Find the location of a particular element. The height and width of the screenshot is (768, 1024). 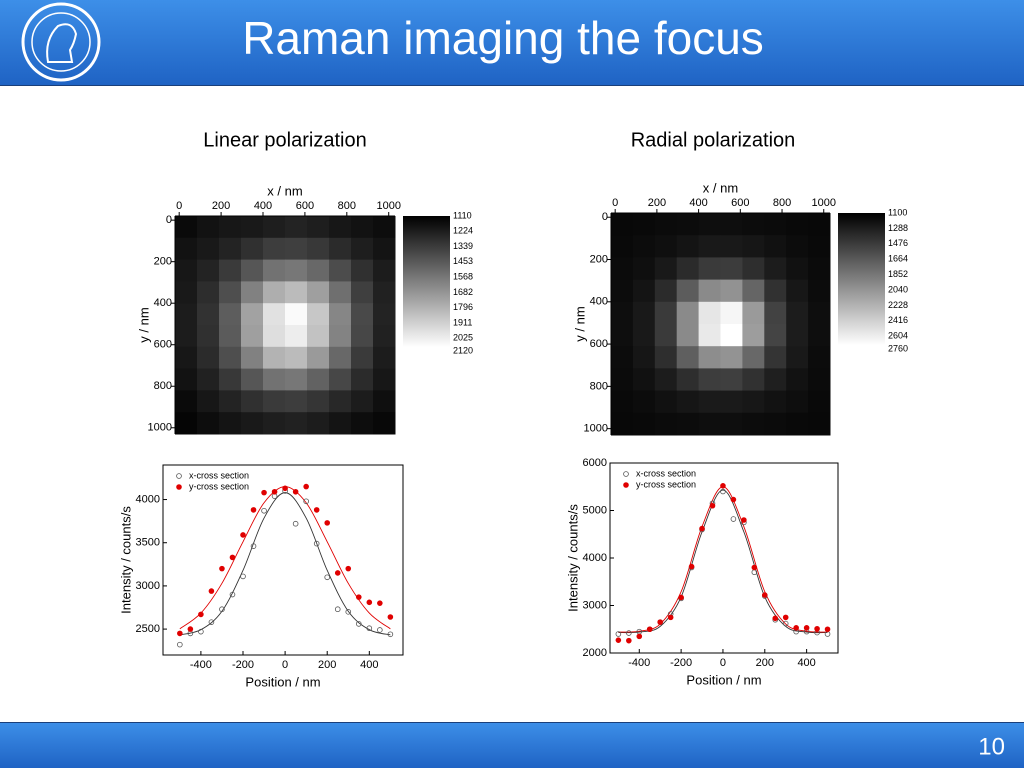

colorbar is located at coordinates (861, 279).